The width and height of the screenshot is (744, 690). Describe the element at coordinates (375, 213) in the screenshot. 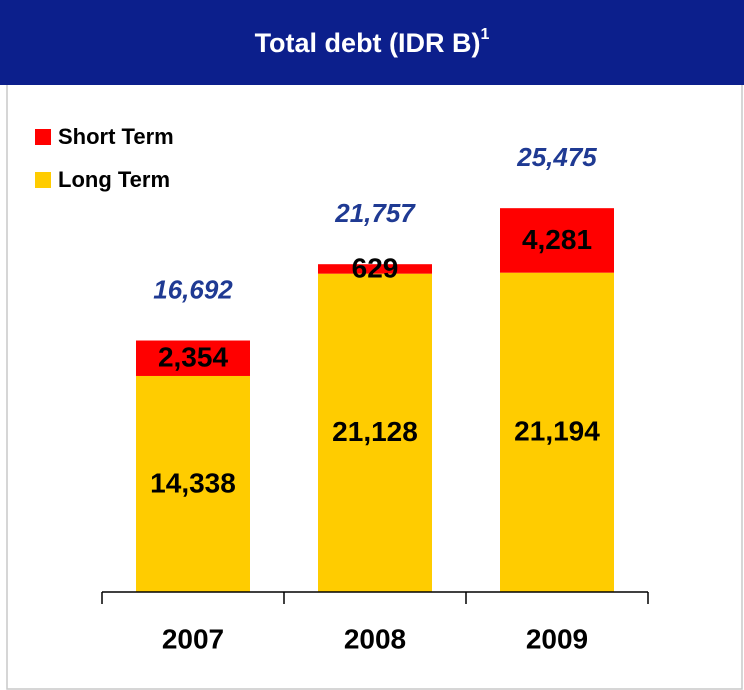

I see `total-label: 21,757` at that location.